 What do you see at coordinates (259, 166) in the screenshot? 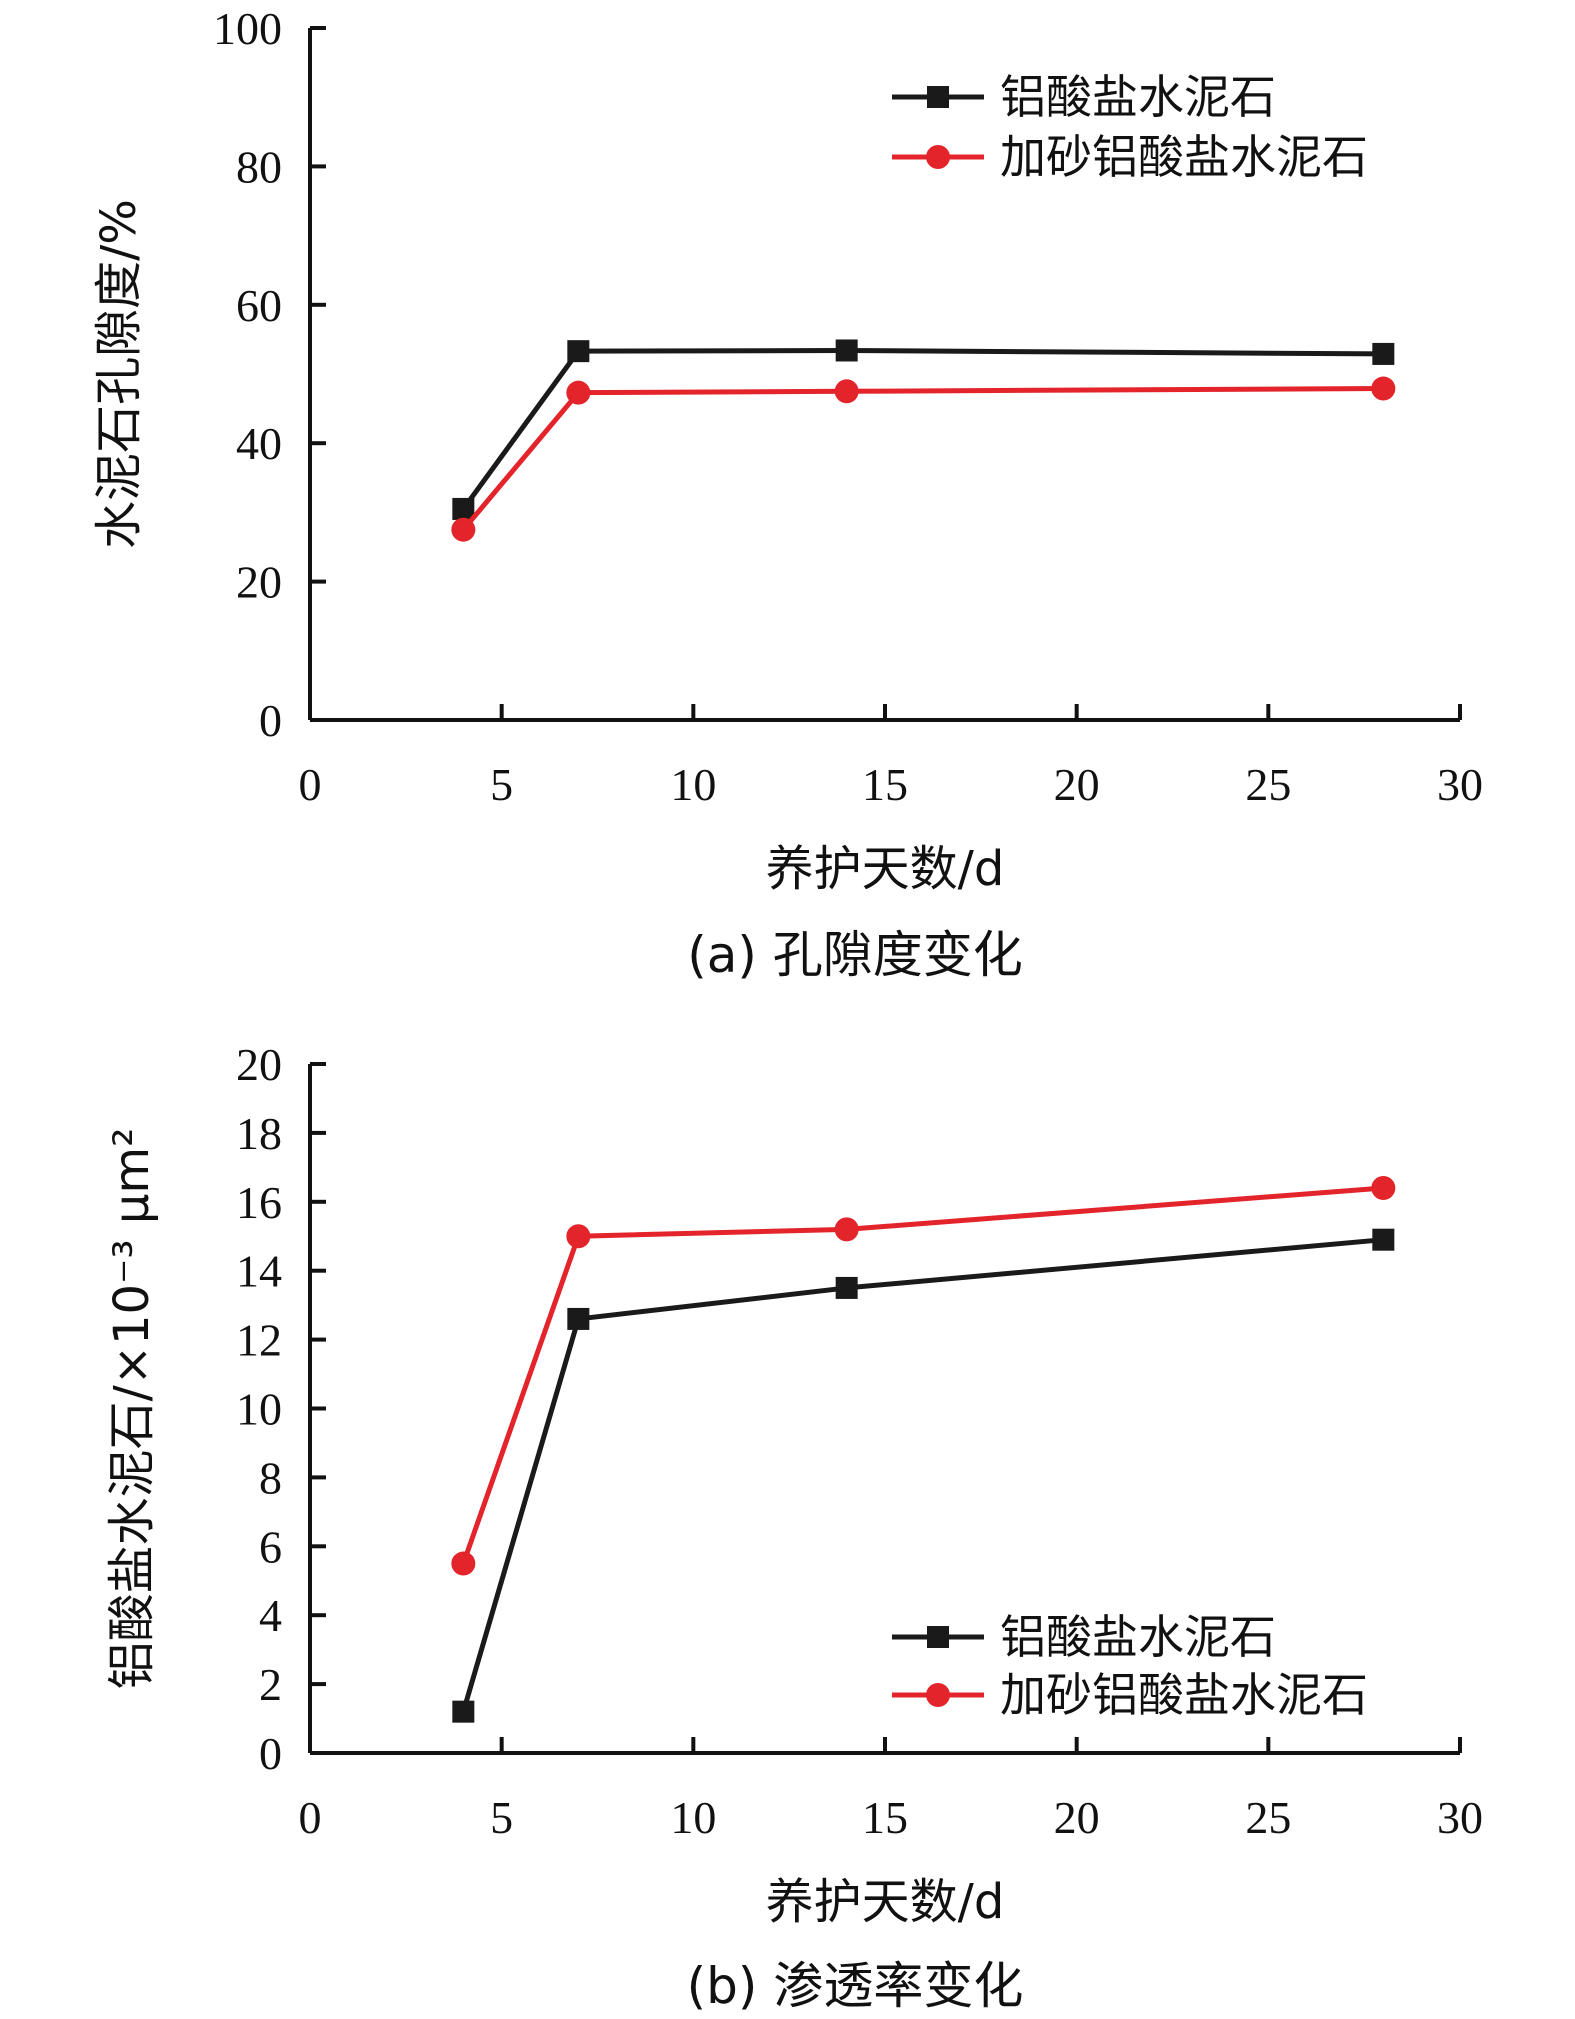
I see `y-tick-label: 80` at bounding box center [259, 166].